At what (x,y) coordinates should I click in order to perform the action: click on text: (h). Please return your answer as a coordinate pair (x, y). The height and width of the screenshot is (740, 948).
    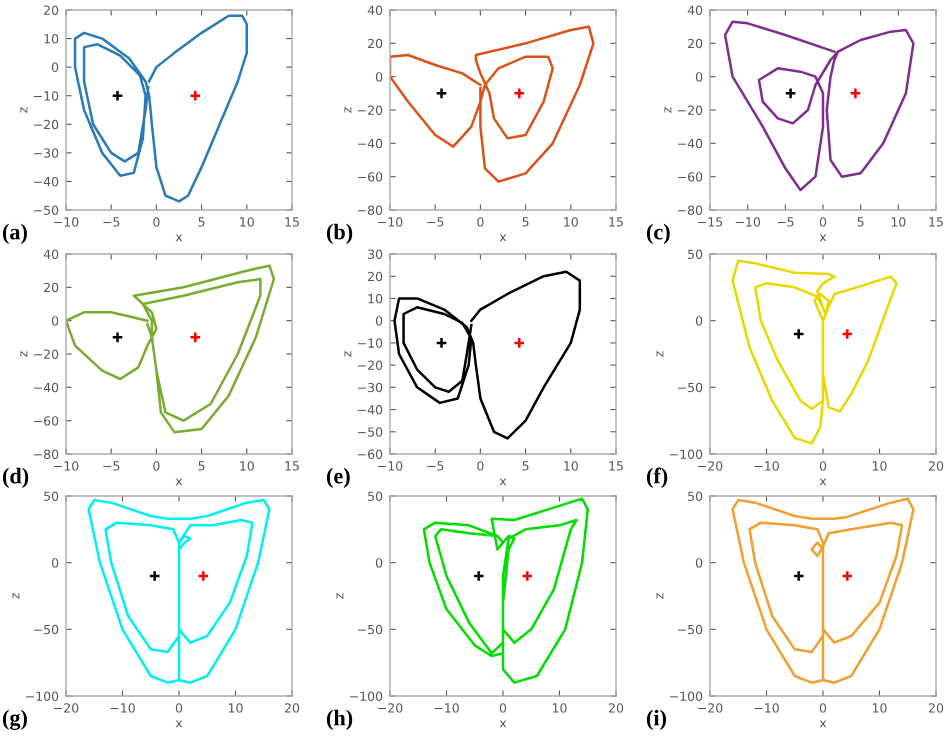
    Looking at the image, I should click on (339, 719).